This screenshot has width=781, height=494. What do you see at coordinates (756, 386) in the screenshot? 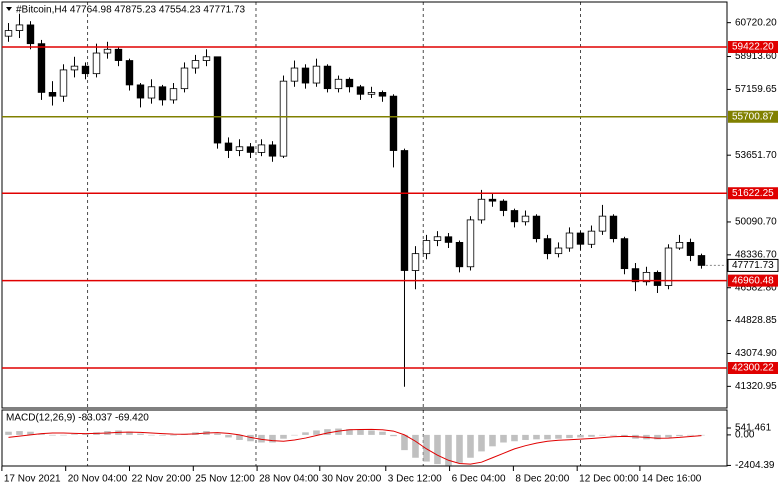
I see `y-tick-label: 41320.95` at bounding box center [756, 386].